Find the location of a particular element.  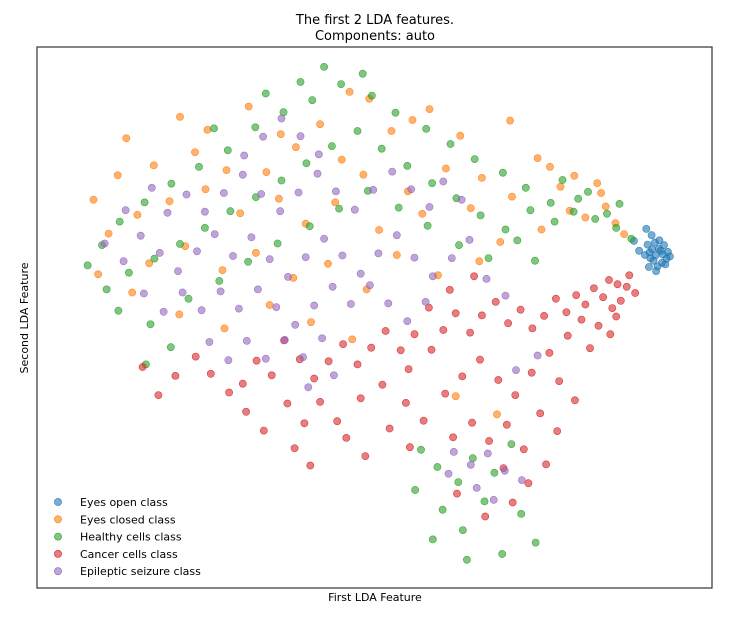

legend-label: Eyes open class is located at coordinates (124, 502).